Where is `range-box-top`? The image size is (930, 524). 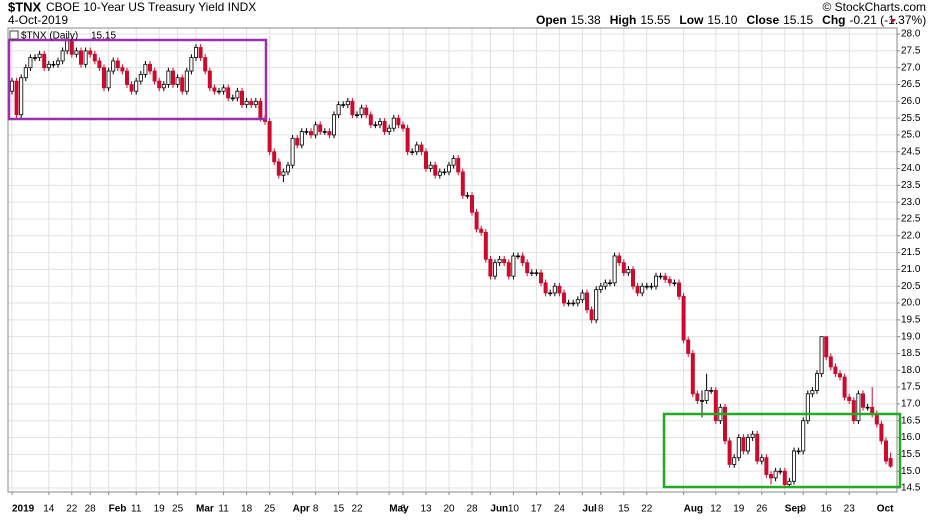 range-box-top is located at coordinates (137, 79).